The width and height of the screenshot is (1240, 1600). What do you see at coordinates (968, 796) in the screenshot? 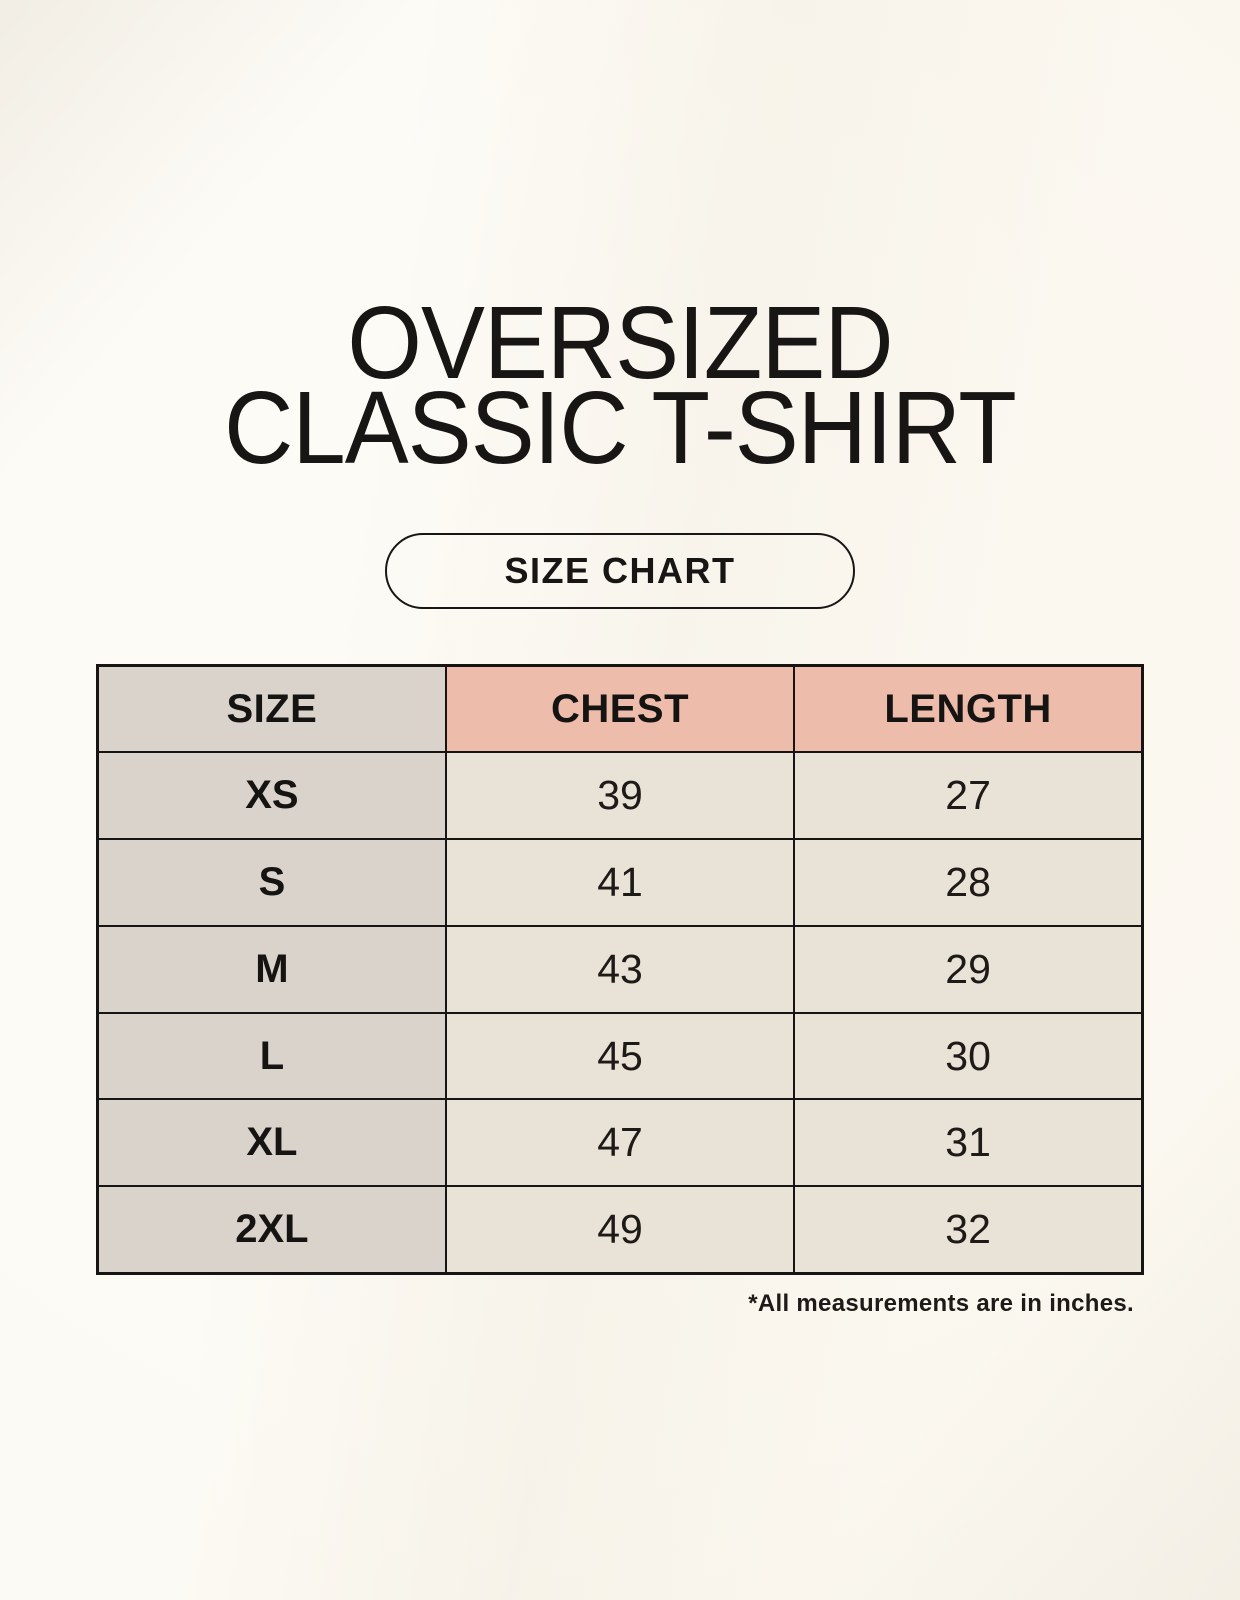
I see `cell-length: 27` at bounding box center [968, 796].